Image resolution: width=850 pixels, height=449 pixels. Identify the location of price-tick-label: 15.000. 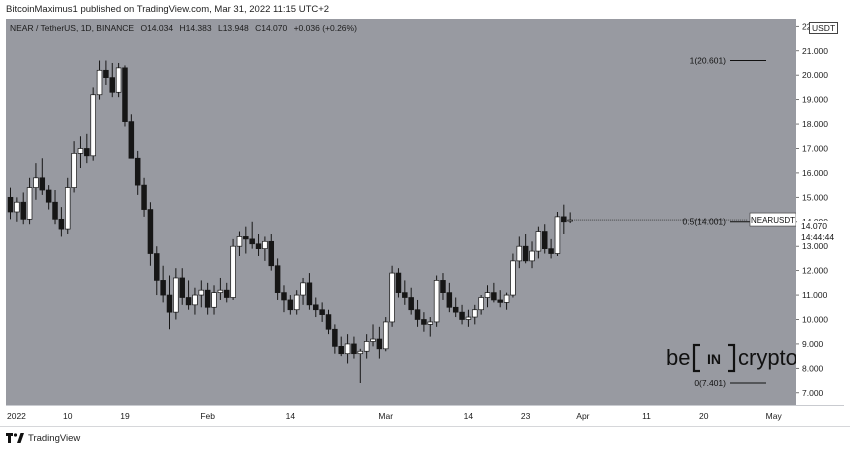
(815, 197).